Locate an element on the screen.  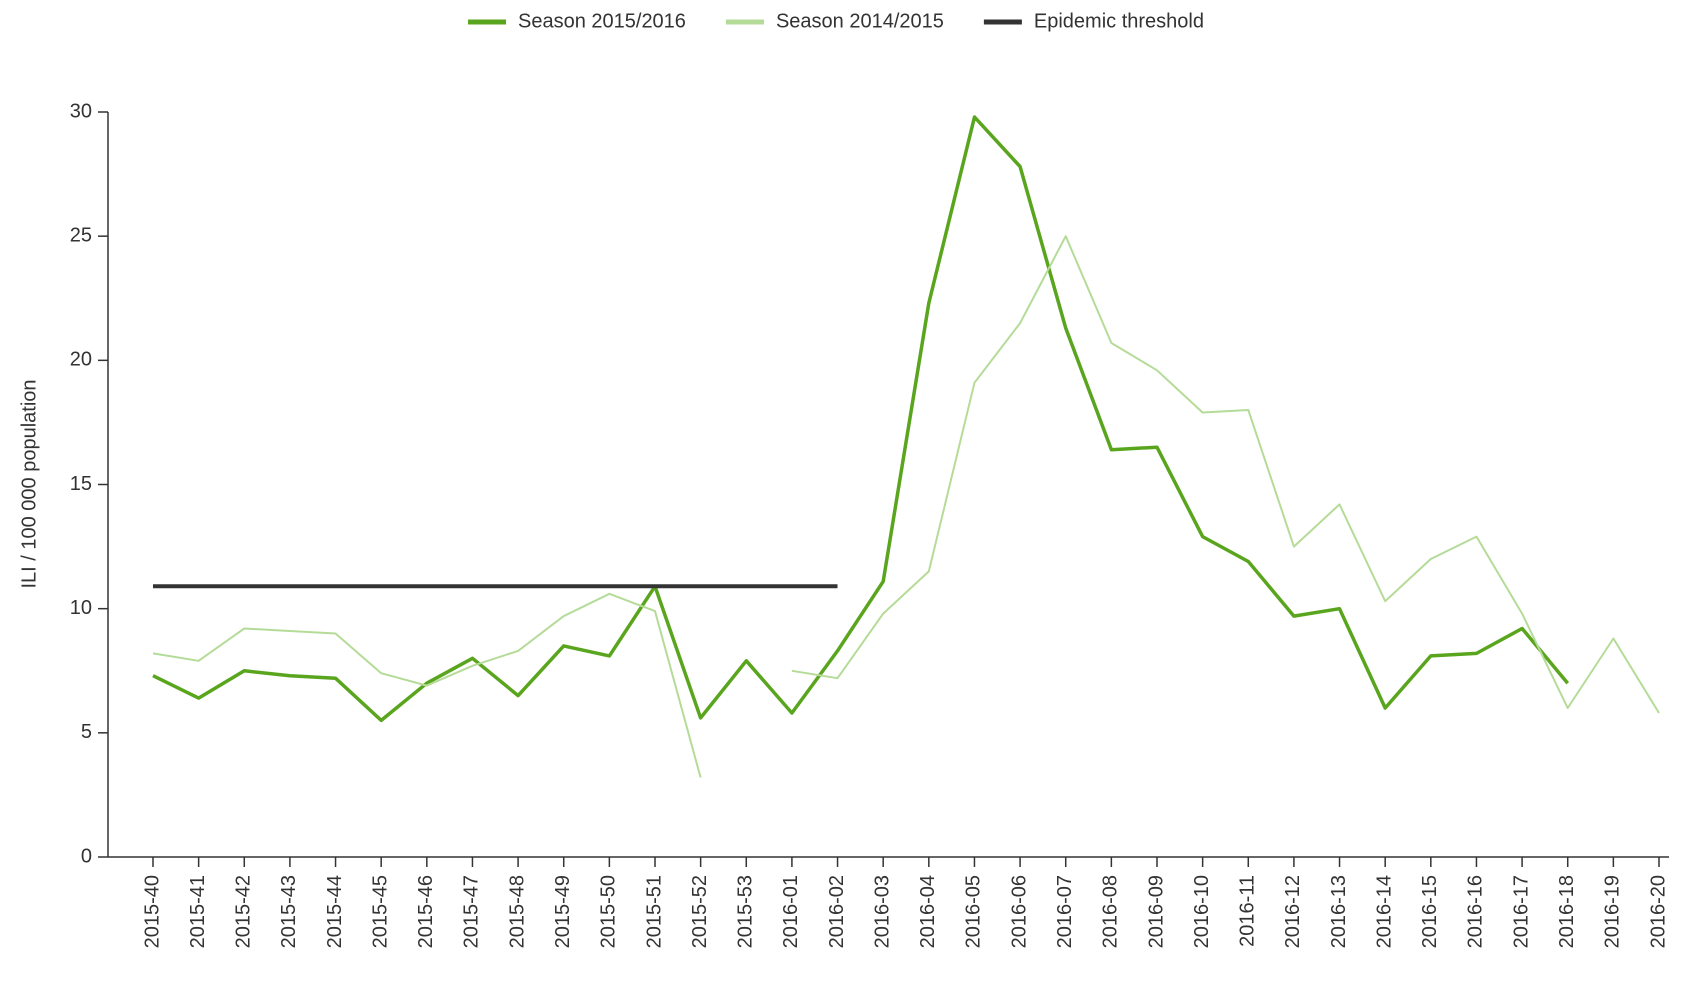
x-tick-label: 2016-18 is located at coordinates (1567, 911).